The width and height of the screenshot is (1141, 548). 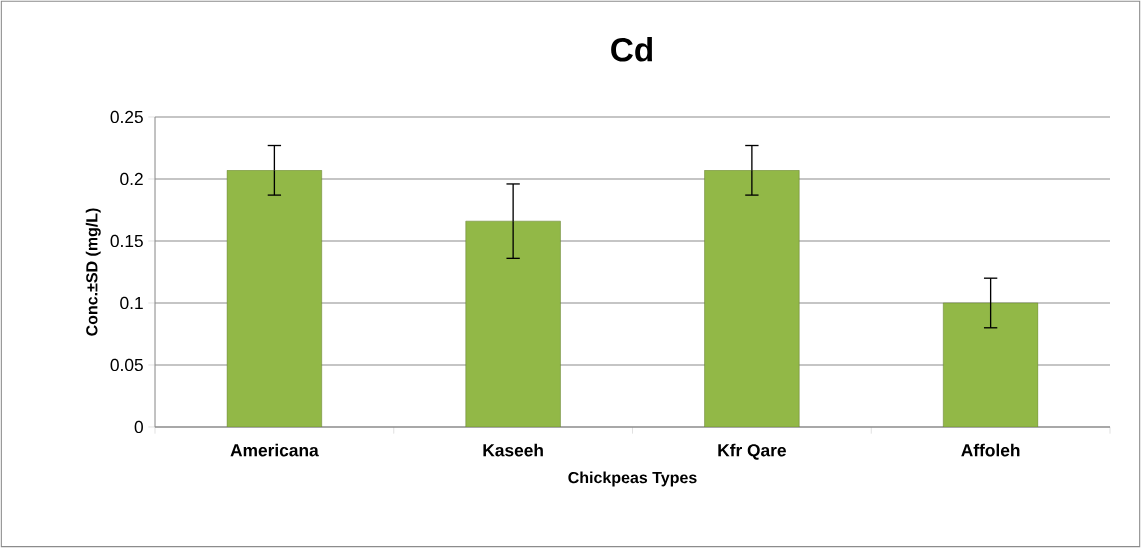 I want to click on x-axis-title: Chickpeas Types, so click(x=632, y=479).